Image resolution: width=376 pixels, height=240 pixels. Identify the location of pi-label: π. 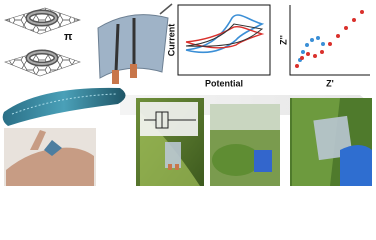
(68, 37).